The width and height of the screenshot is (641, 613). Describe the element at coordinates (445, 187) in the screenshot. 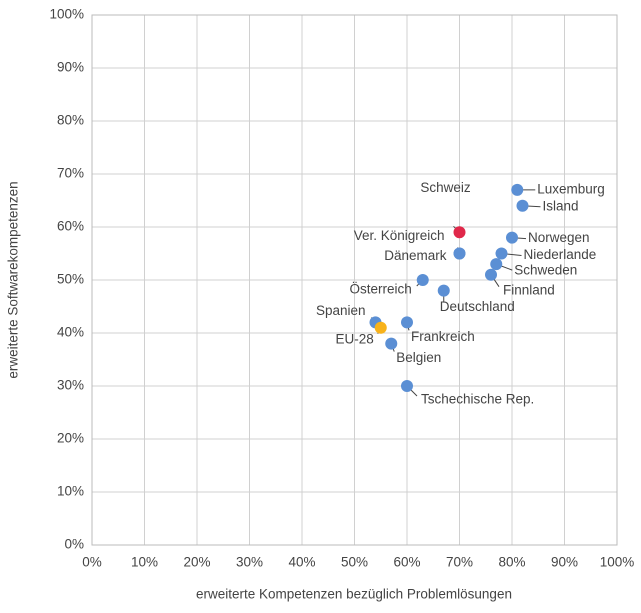

I see `point-label: Schweiz` at that location.